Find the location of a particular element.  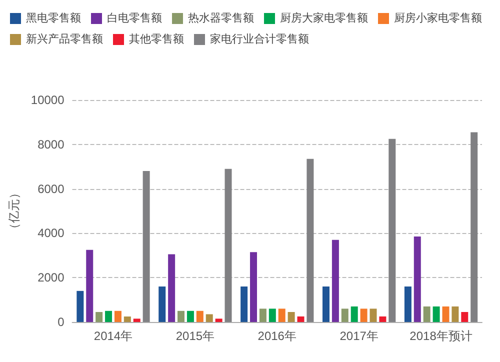

y-tick-label: 8000 is located at coordinates (51, 144).